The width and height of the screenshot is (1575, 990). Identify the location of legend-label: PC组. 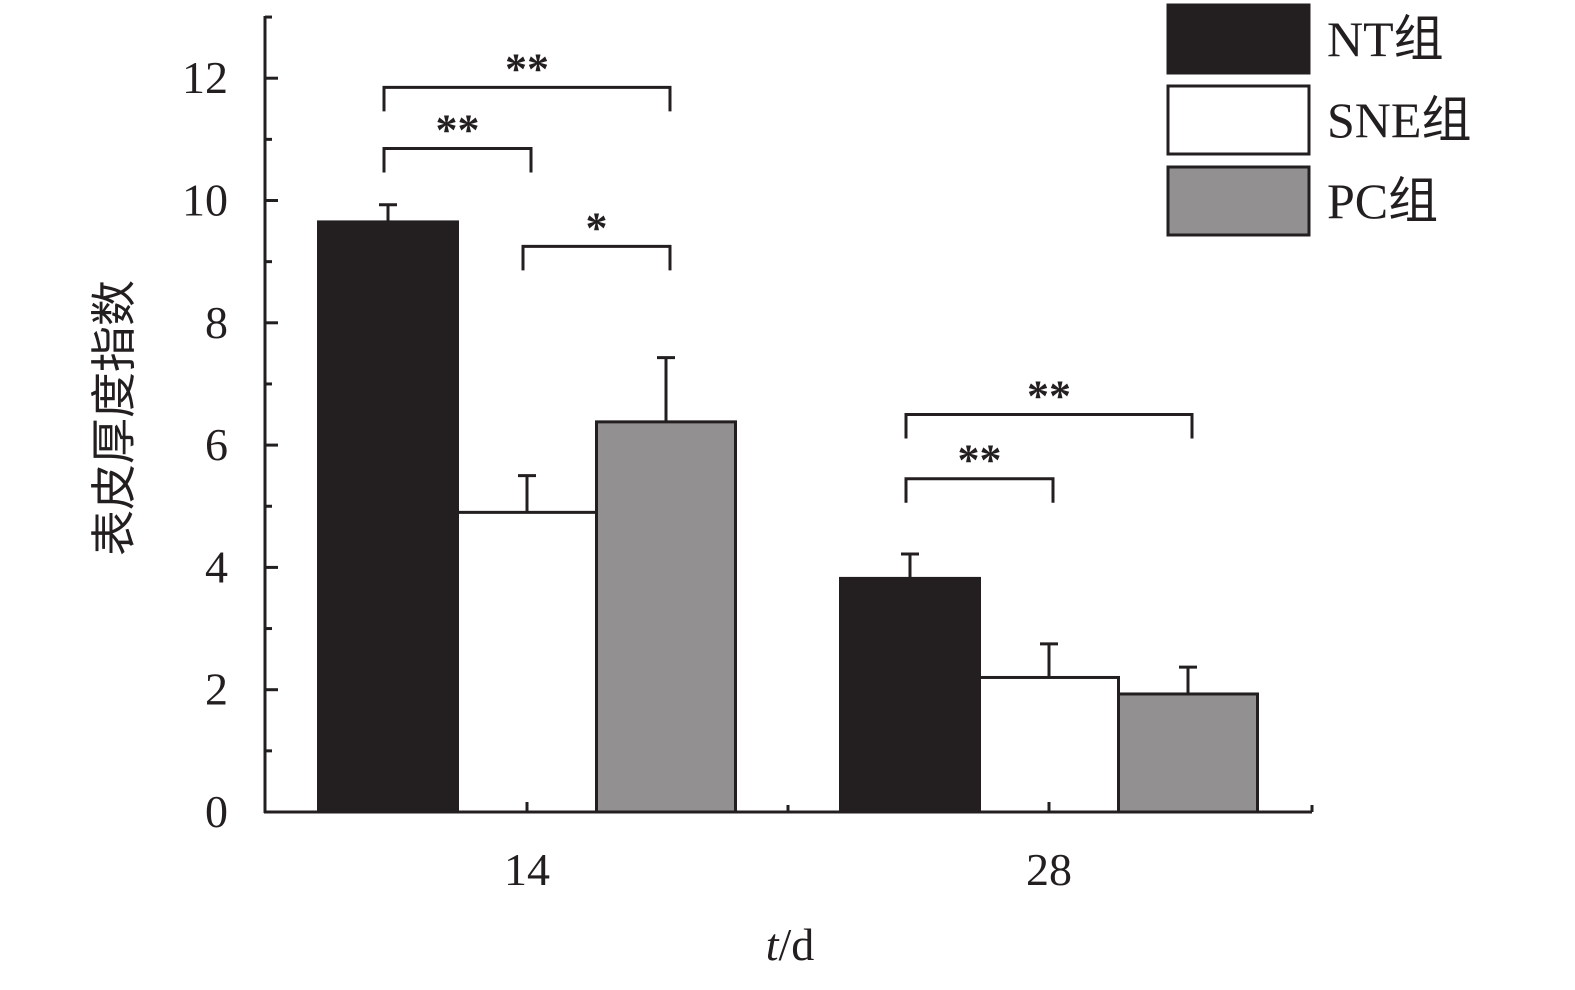
(1382, 201).